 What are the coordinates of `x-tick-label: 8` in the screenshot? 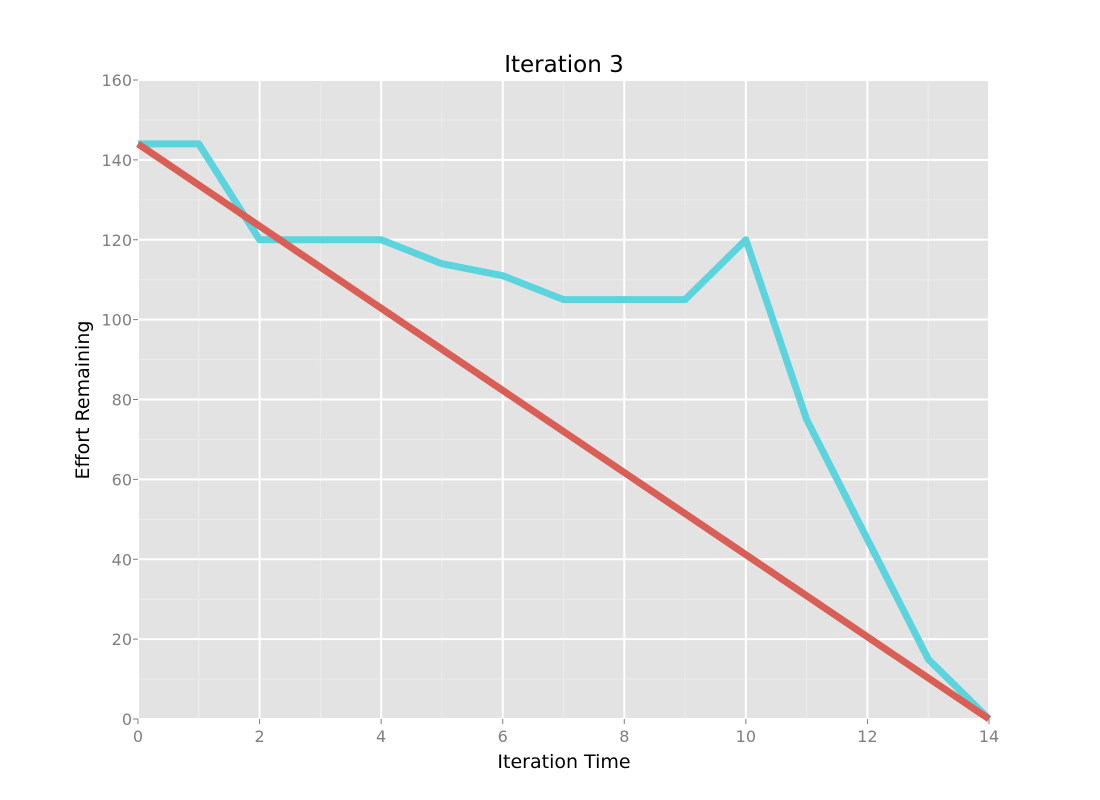 It's located at (624, 736).